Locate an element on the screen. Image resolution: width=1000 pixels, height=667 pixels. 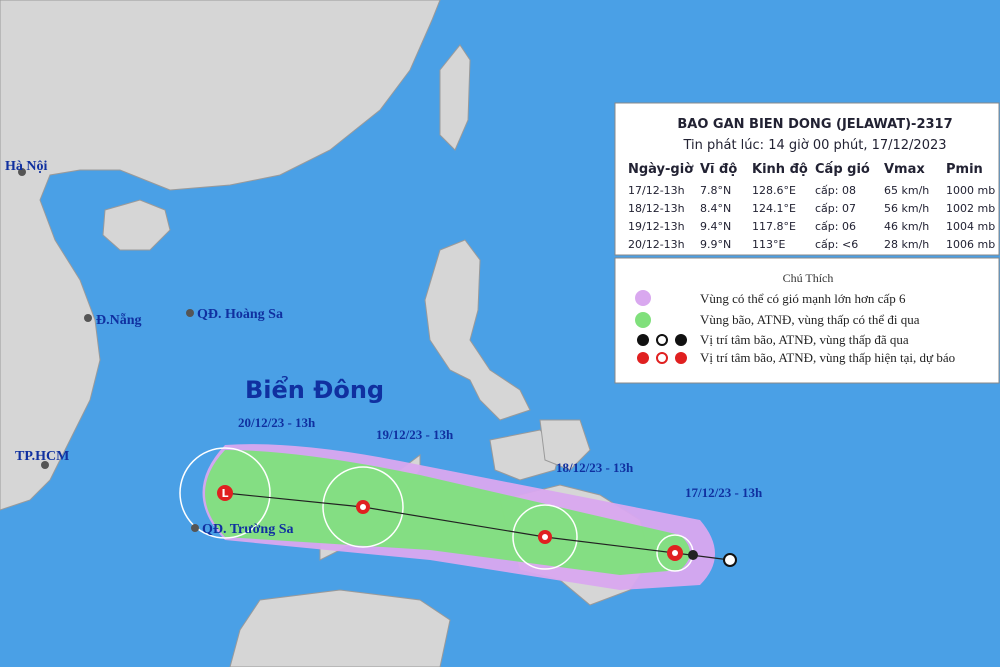
svg-text: L is located at coordinates (224, 493).